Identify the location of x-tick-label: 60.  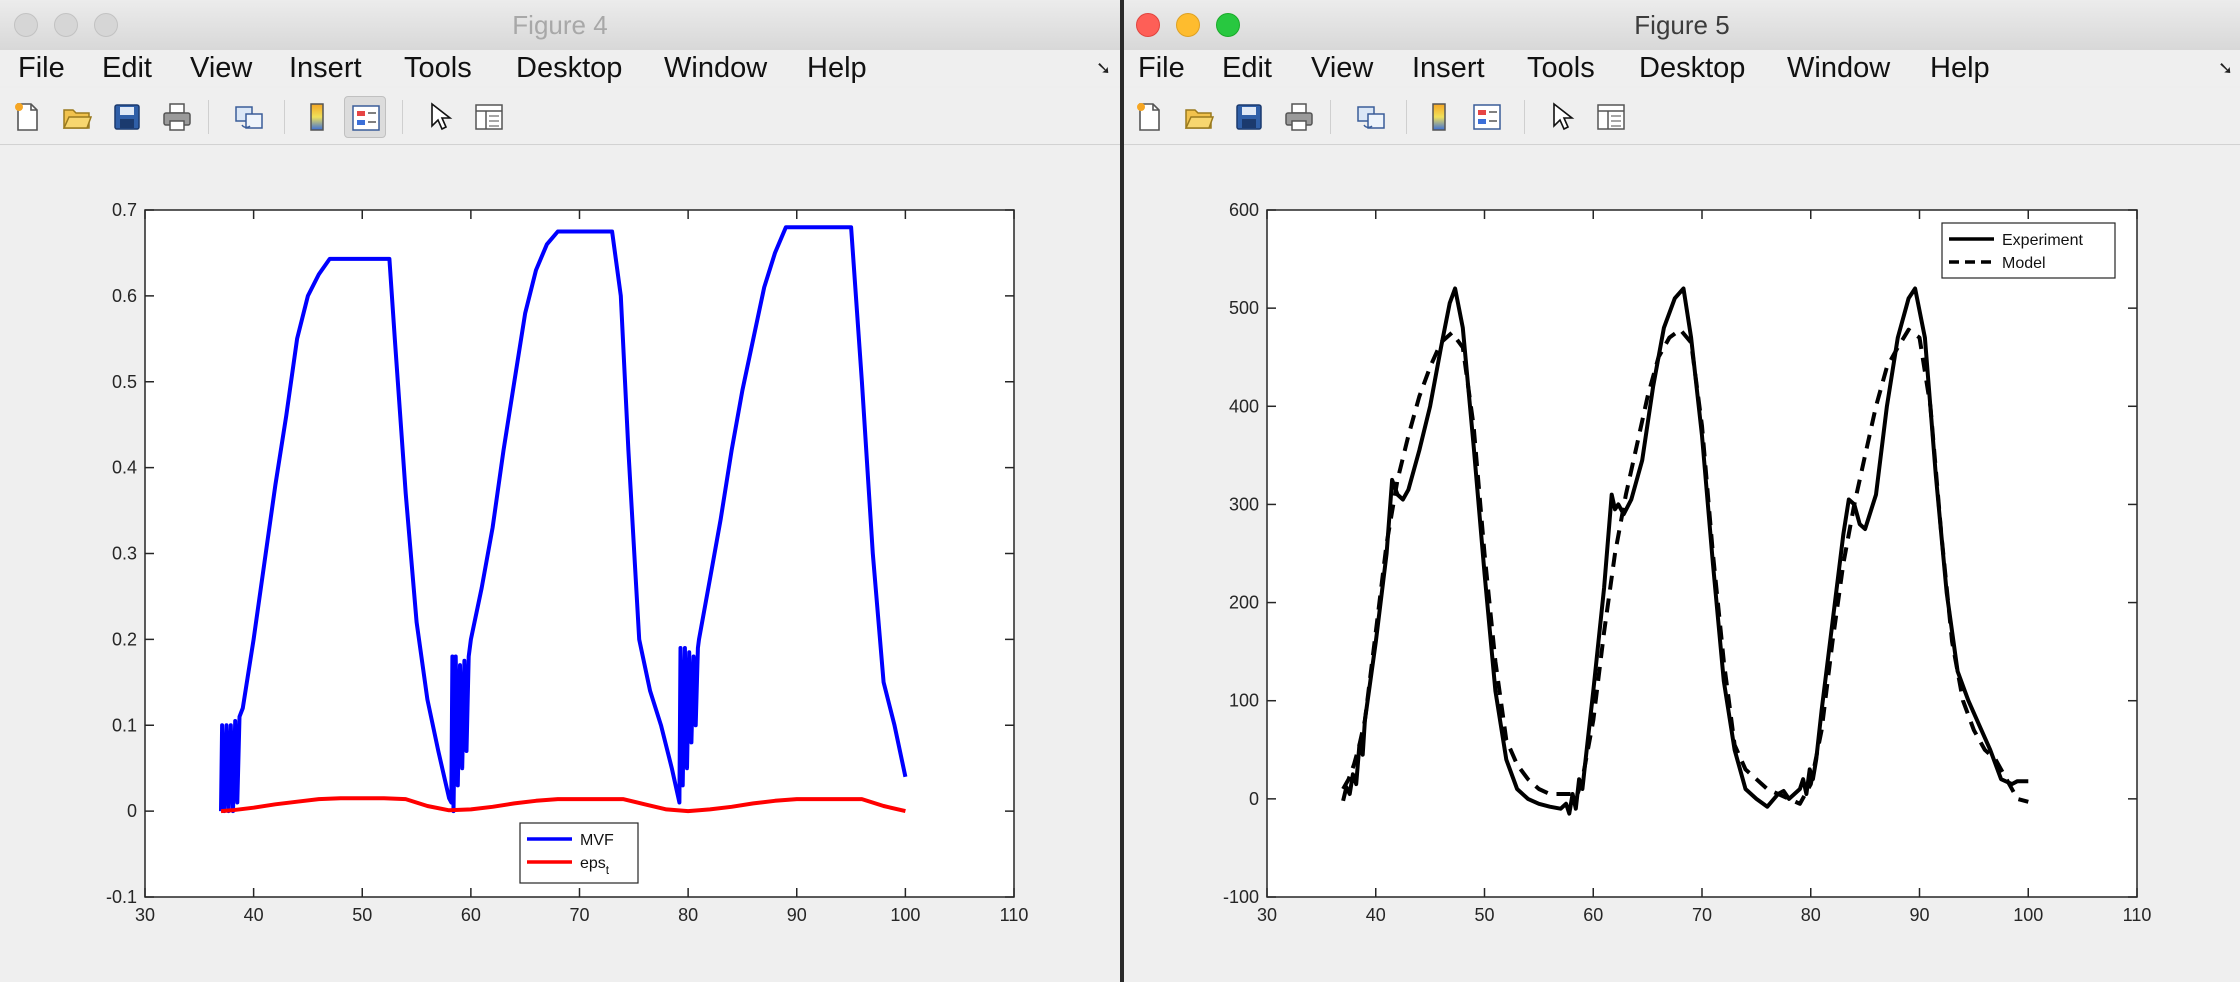
(1593, 915).